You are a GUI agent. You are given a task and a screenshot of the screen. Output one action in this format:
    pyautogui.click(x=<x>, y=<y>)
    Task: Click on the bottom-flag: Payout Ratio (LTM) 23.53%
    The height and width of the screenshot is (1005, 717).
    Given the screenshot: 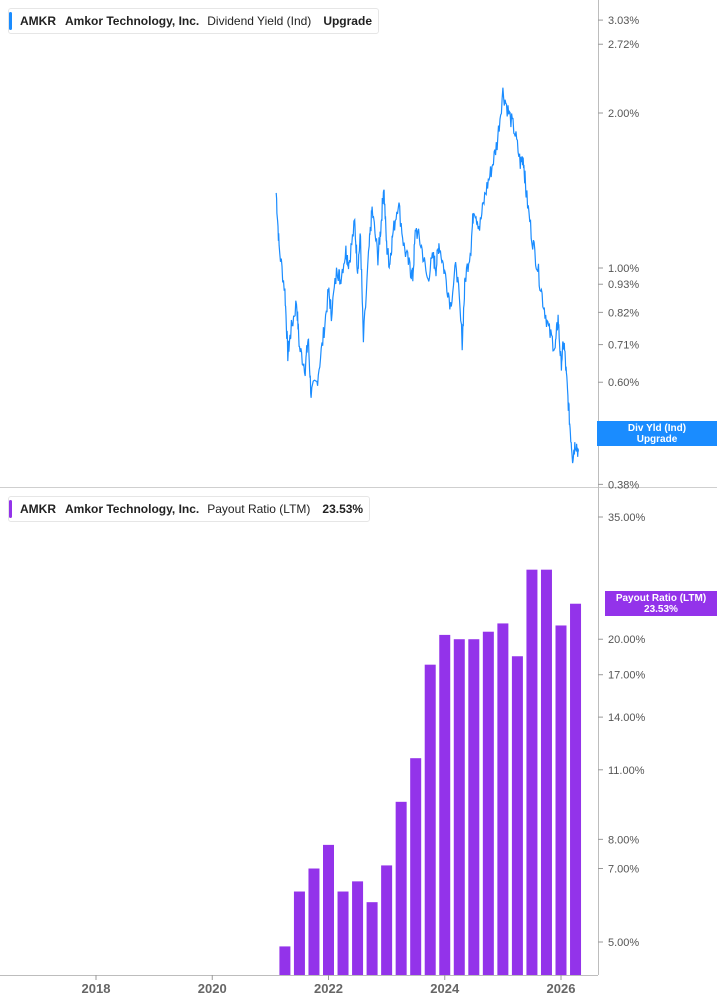 What is the action you would take?
    pyautogui.click(x=661, y=603)
    